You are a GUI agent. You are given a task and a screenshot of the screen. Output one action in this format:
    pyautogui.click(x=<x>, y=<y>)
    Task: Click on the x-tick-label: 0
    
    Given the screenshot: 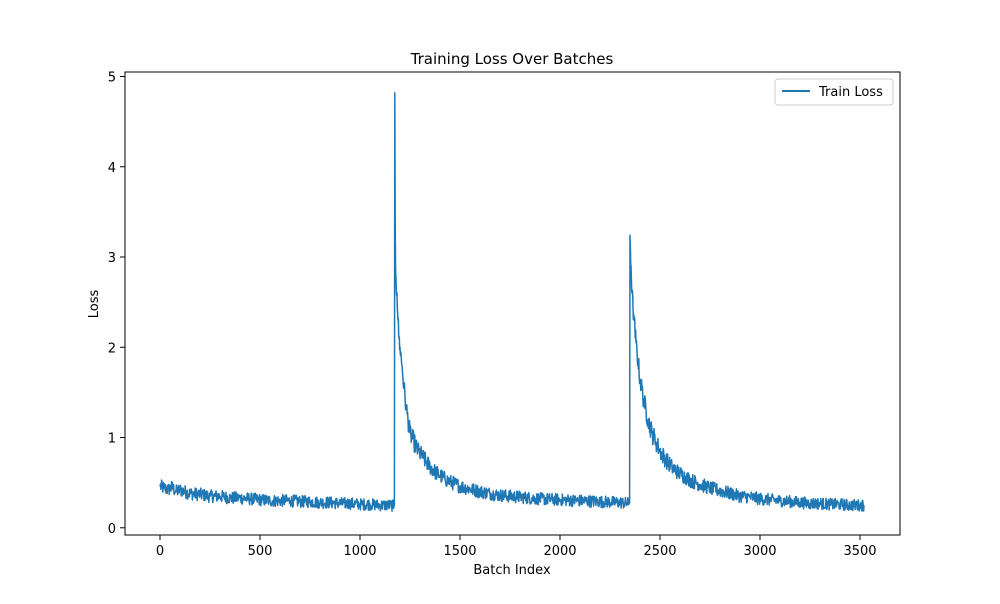 What is the action you would take?
    pyautogui.click(x=160, y=551)
    